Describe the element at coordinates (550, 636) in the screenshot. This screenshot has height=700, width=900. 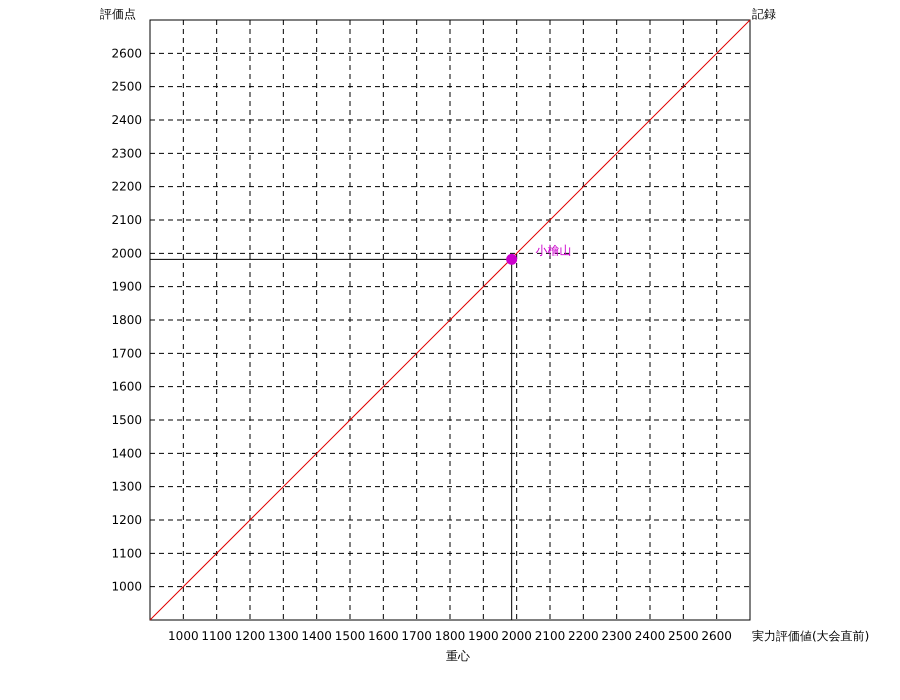
I see `x-tick-label: 2100` at that location.